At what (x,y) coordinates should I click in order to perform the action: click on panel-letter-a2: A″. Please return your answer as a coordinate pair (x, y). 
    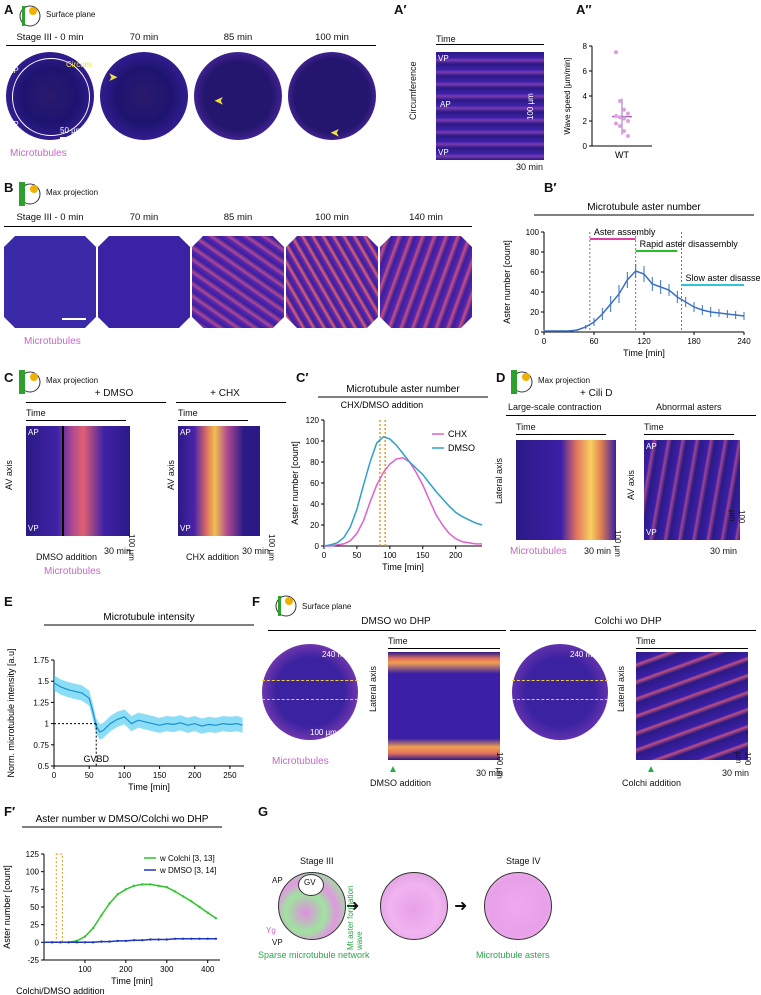
    Looking at the image, I should click on (584, 9).